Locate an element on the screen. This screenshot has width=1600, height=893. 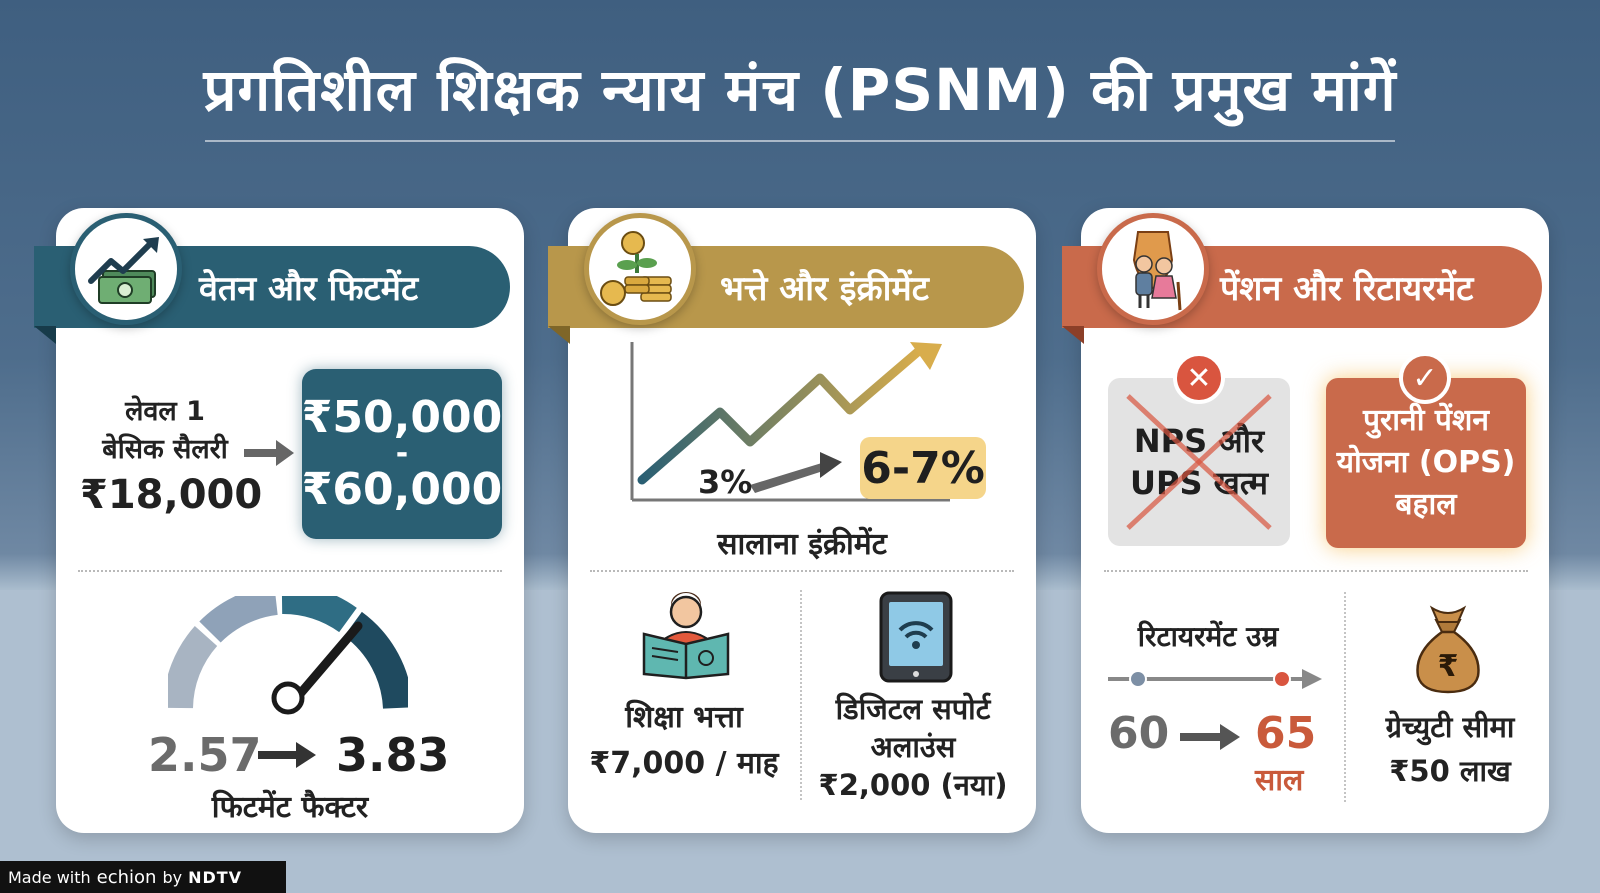
level-block: लेवल 1 बेसिक सैलरी ₹18,000 is located at coordinates (171, 457).